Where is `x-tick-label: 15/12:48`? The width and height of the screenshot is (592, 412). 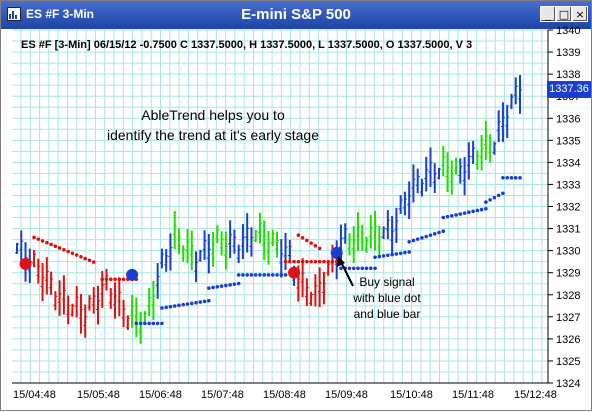
x-tick-label: 15/12:48 is located at coordinates (535, 395).